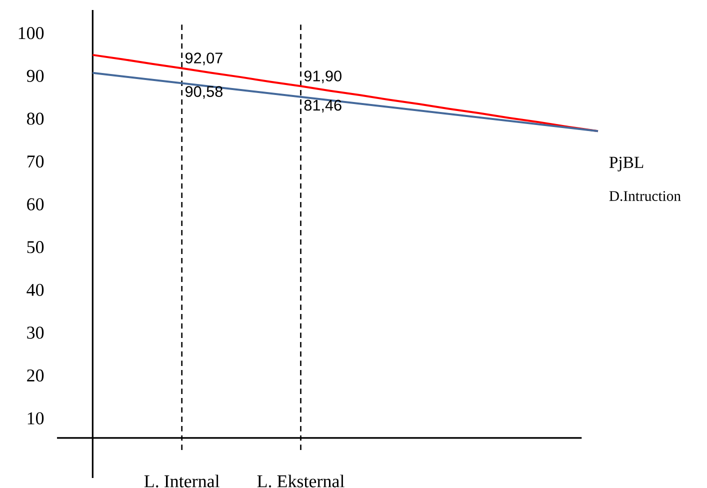 This screenshot has width=707, height=488. I want to click on annotation: 92,07, so click(203, 59).